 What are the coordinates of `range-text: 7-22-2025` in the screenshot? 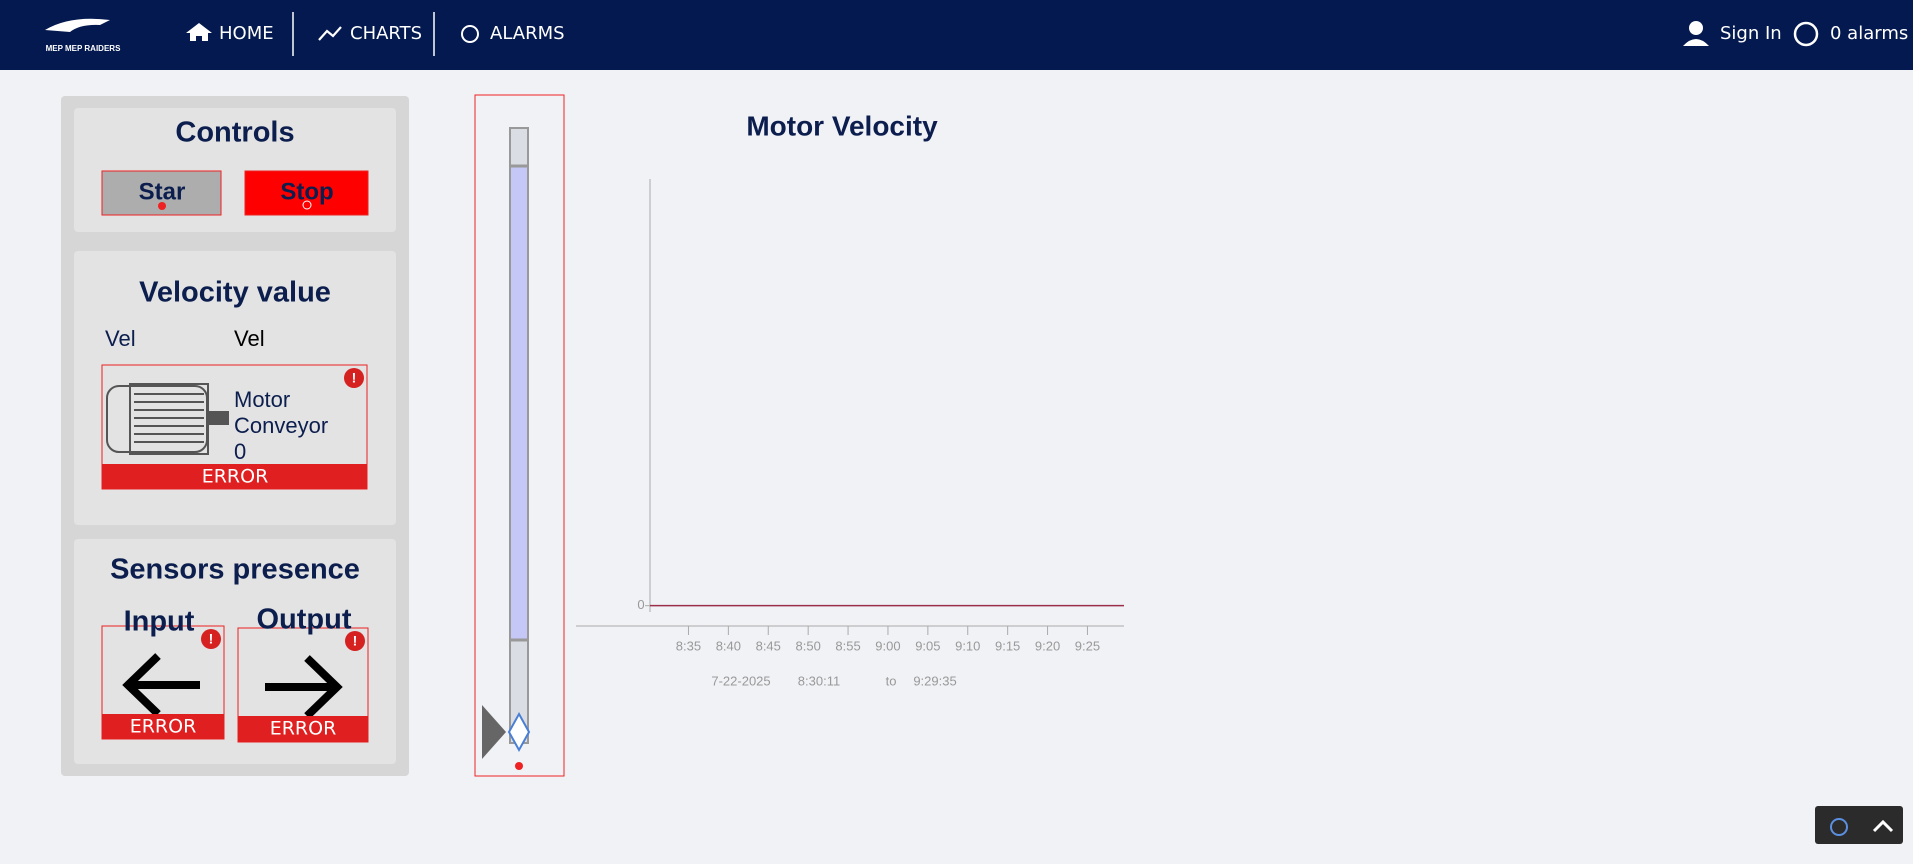 It's located at (740, 680).